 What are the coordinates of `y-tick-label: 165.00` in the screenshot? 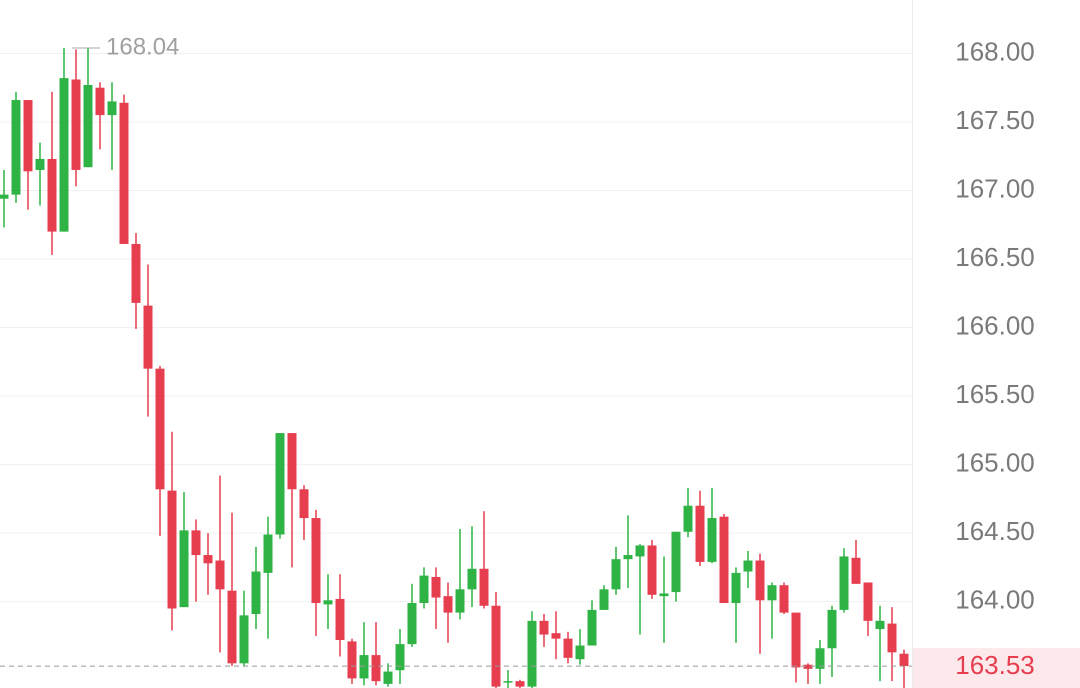 It's located at (995, 462).